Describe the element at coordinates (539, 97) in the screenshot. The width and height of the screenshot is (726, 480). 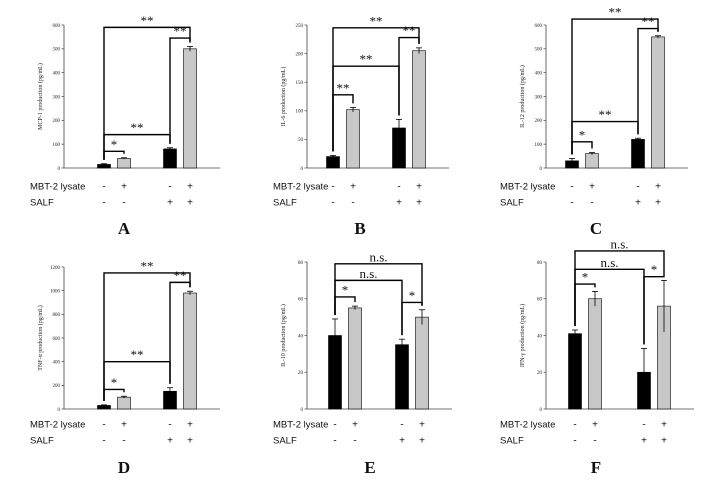
I see `panel-c-ytick-label: 300` at that location.